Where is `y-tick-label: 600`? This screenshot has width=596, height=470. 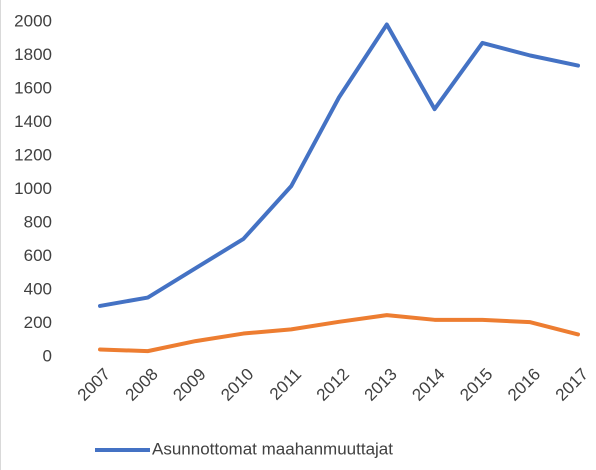 y-tick-label: 600 is located at coordinates (38, 255).